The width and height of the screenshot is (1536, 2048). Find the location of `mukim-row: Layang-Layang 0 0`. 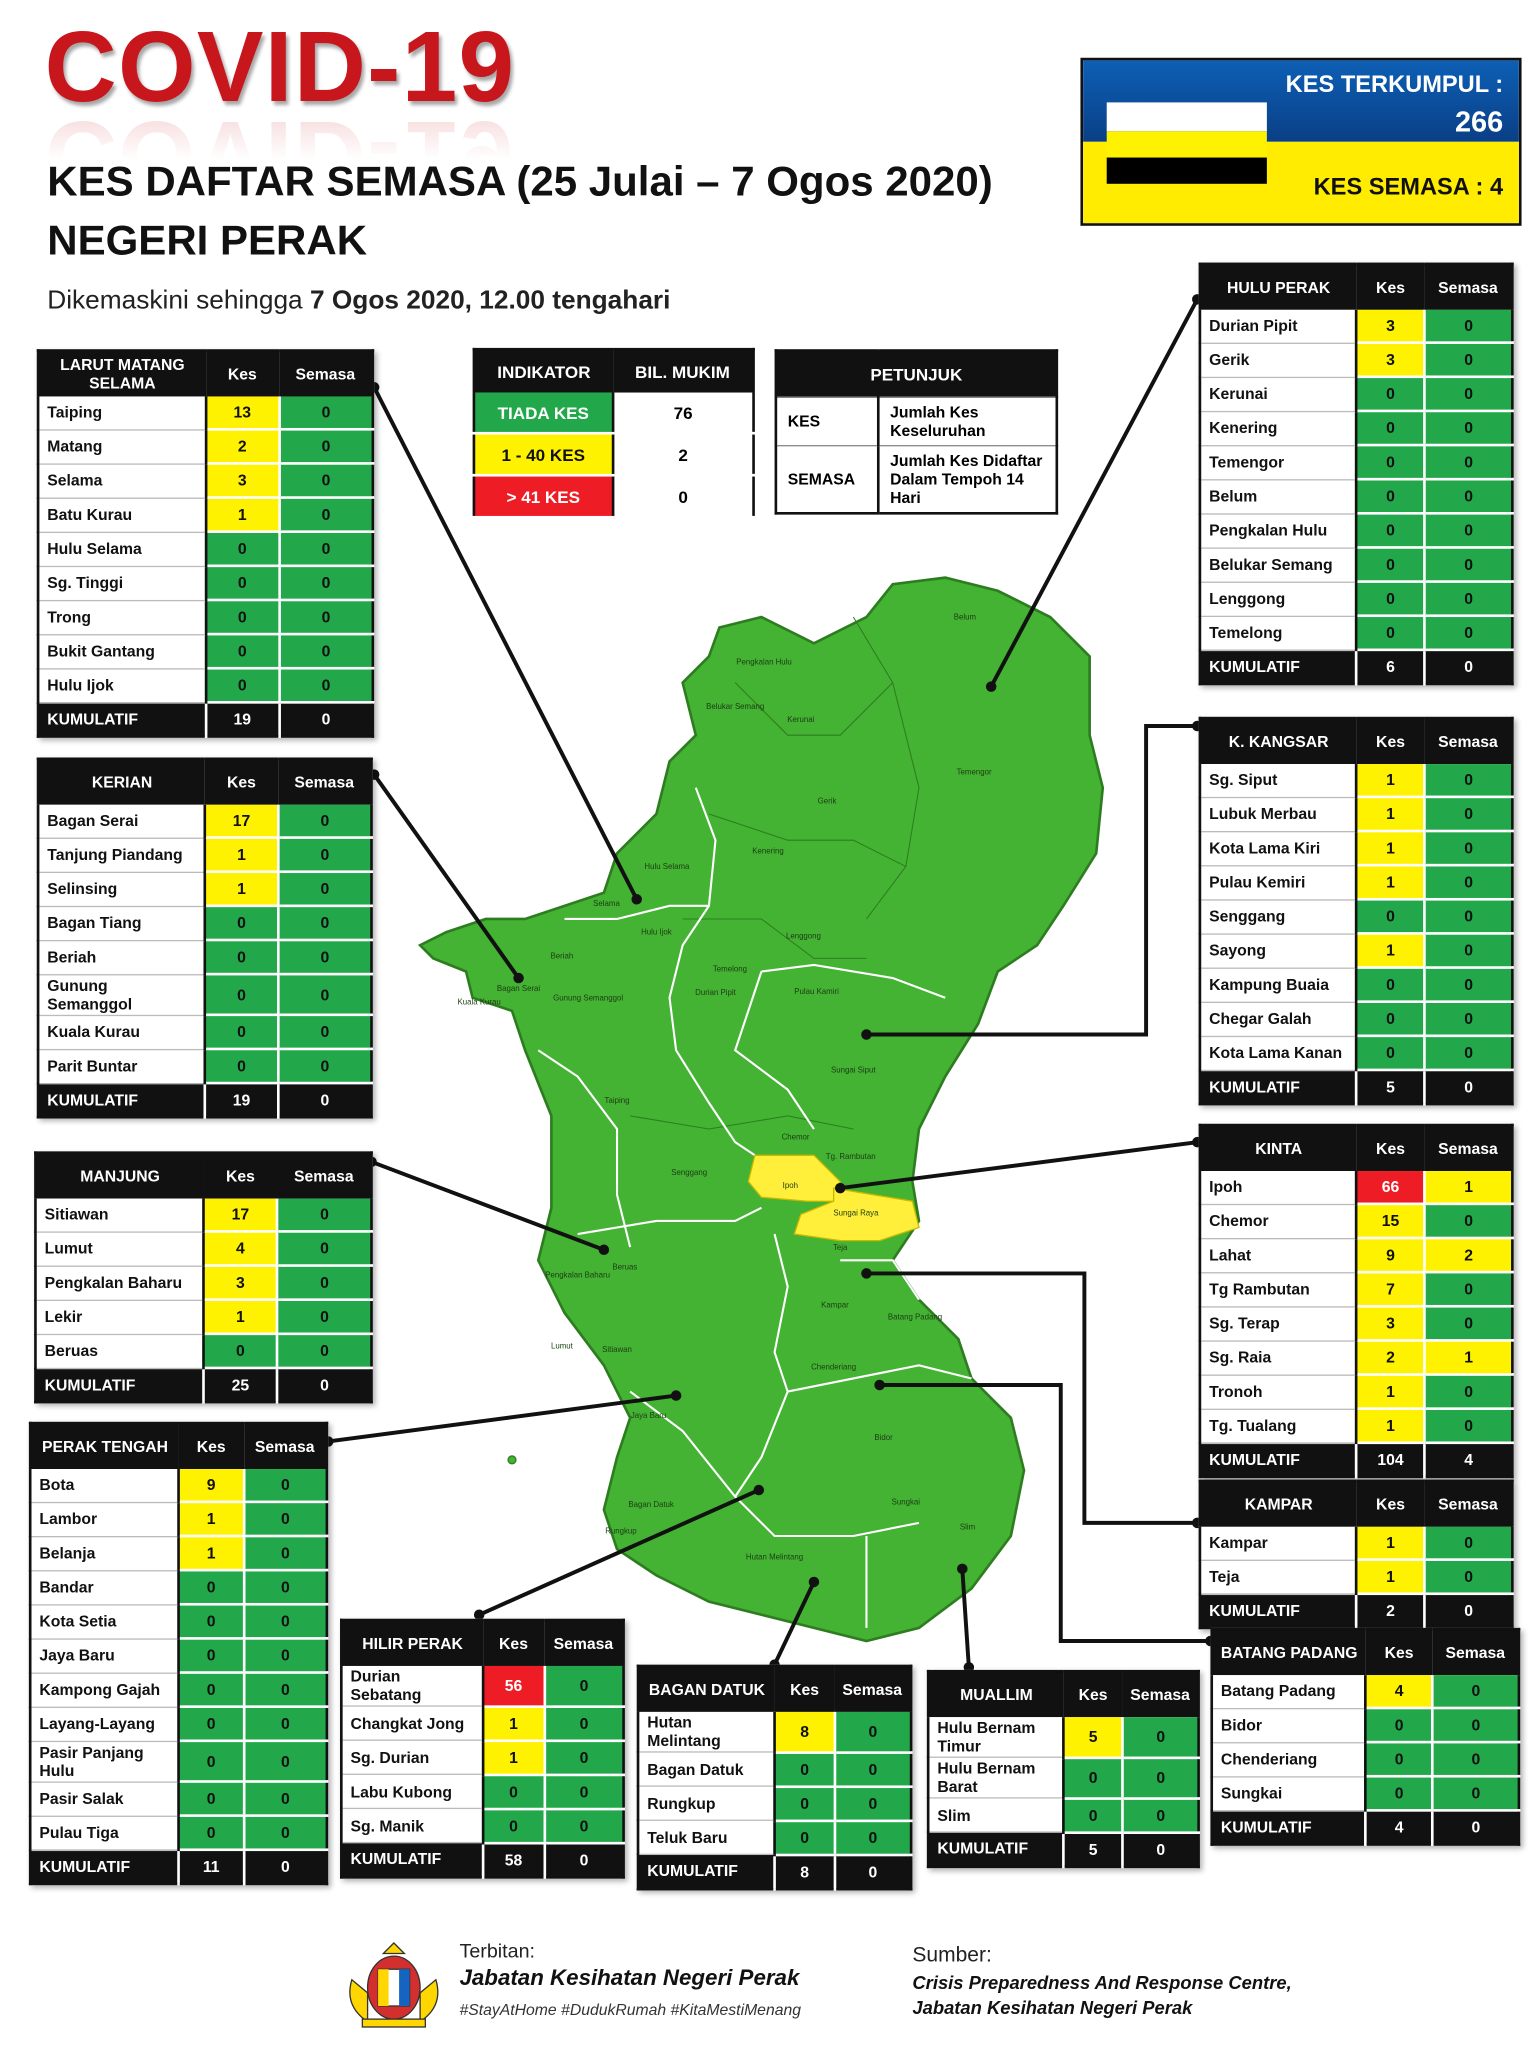

mukim-row: Layang-Layang 0 0 is located at coordinates (178, 1724).